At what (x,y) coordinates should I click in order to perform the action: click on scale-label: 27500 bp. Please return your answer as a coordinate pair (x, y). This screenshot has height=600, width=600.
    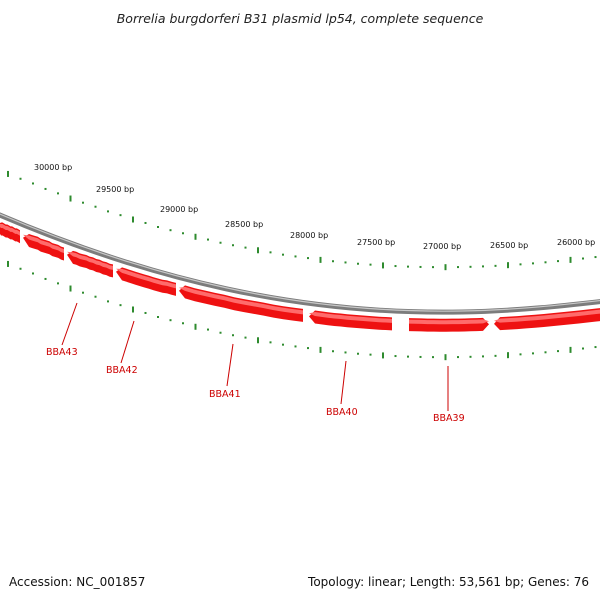
    Looking at the image, I should click on (376, 242).